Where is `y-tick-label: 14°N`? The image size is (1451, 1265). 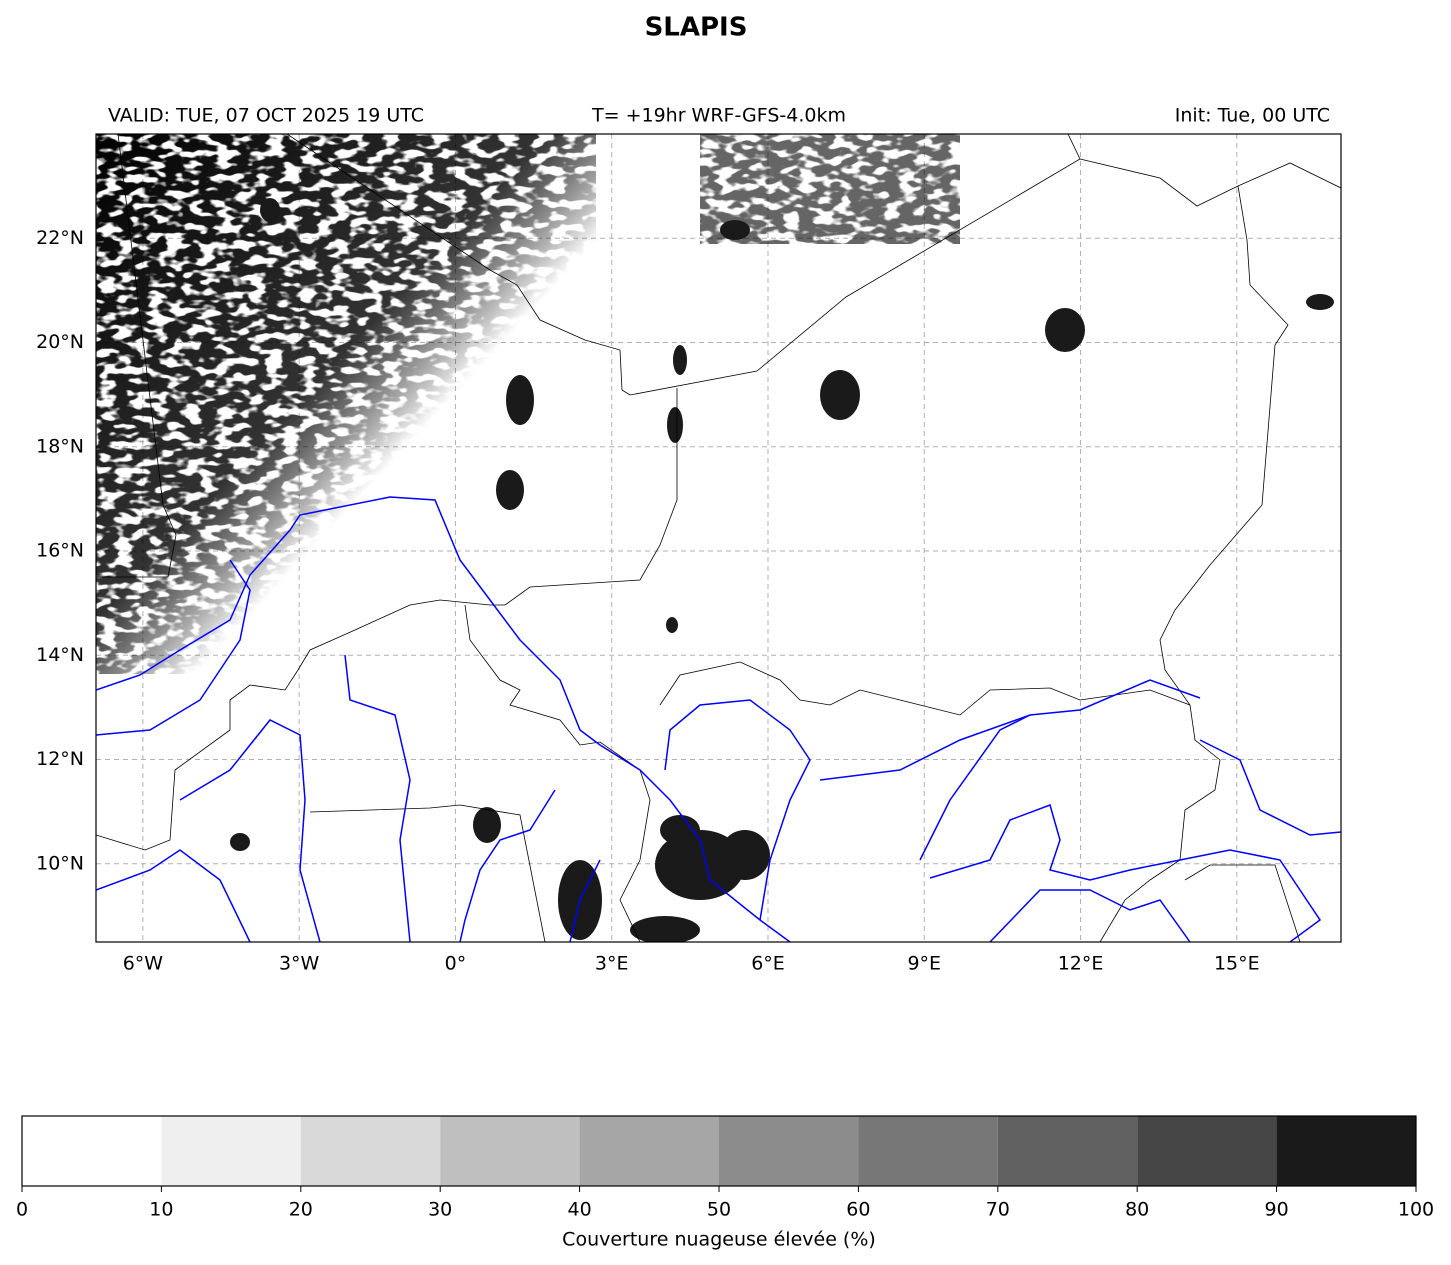 y-tick-label: 14°N is located at coordinates (60, 655).